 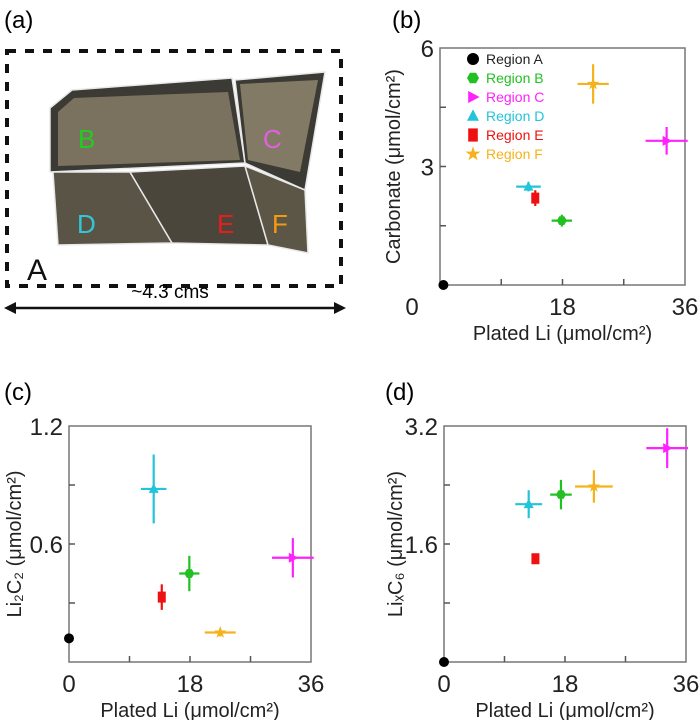 What do you see at coordinates (421, 545) in the screenshot?
I see `y-tick-label: 1.6` at bounding box center [421, 545].